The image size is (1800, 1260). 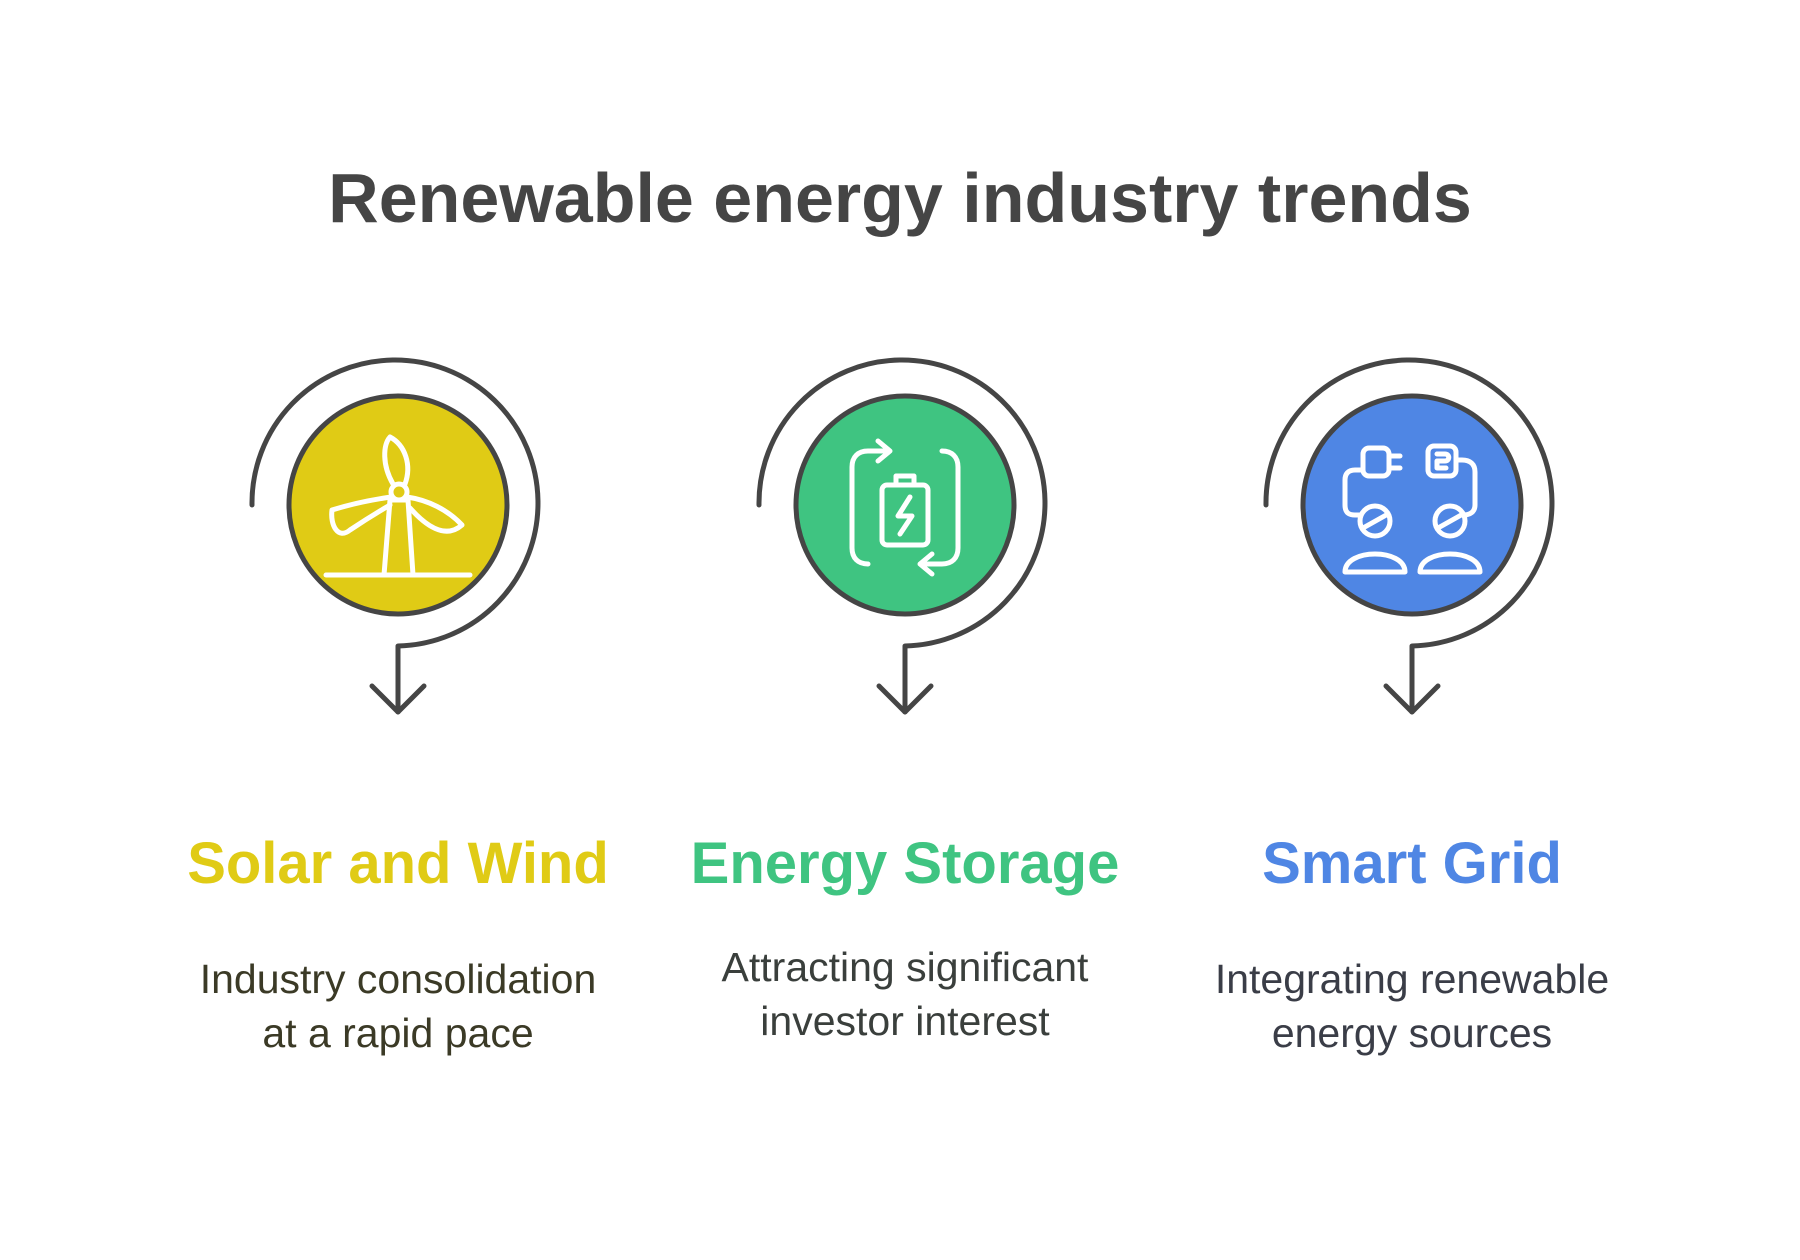 I want to click on step-3-circle, so click(x=1412, y=505).